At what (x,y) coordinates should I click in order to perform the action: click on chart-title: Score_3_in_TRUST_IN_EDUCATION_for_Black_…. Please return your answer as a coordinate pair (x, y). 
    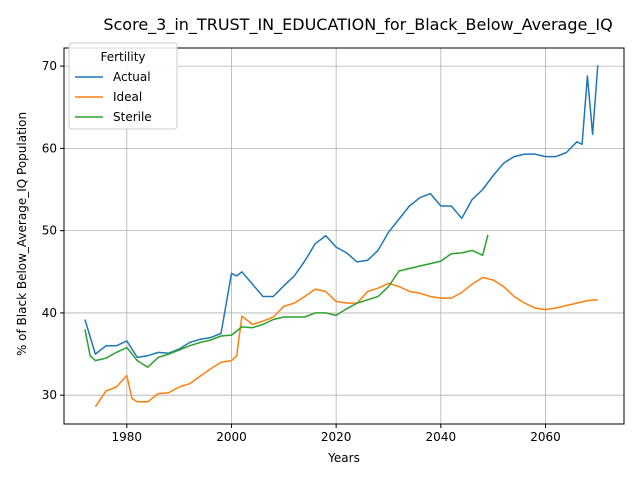
    Looking at the image, I should click on (357, 25).